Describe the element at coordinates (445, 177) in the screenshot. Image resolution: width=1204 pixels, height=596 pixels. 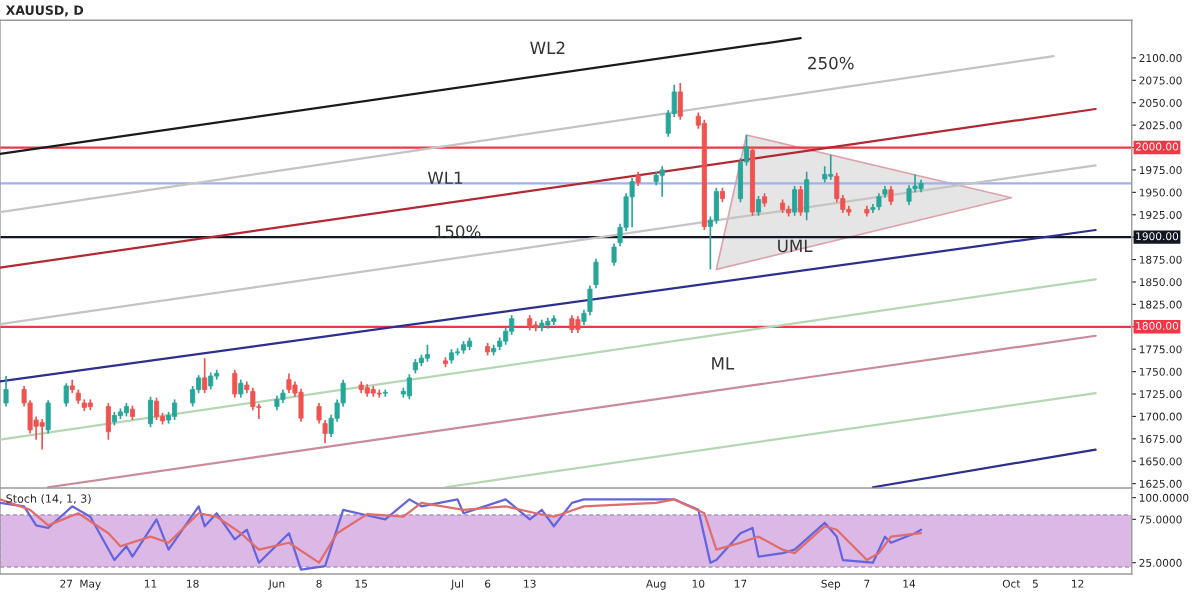
I see `annotation: WL1` at that location.